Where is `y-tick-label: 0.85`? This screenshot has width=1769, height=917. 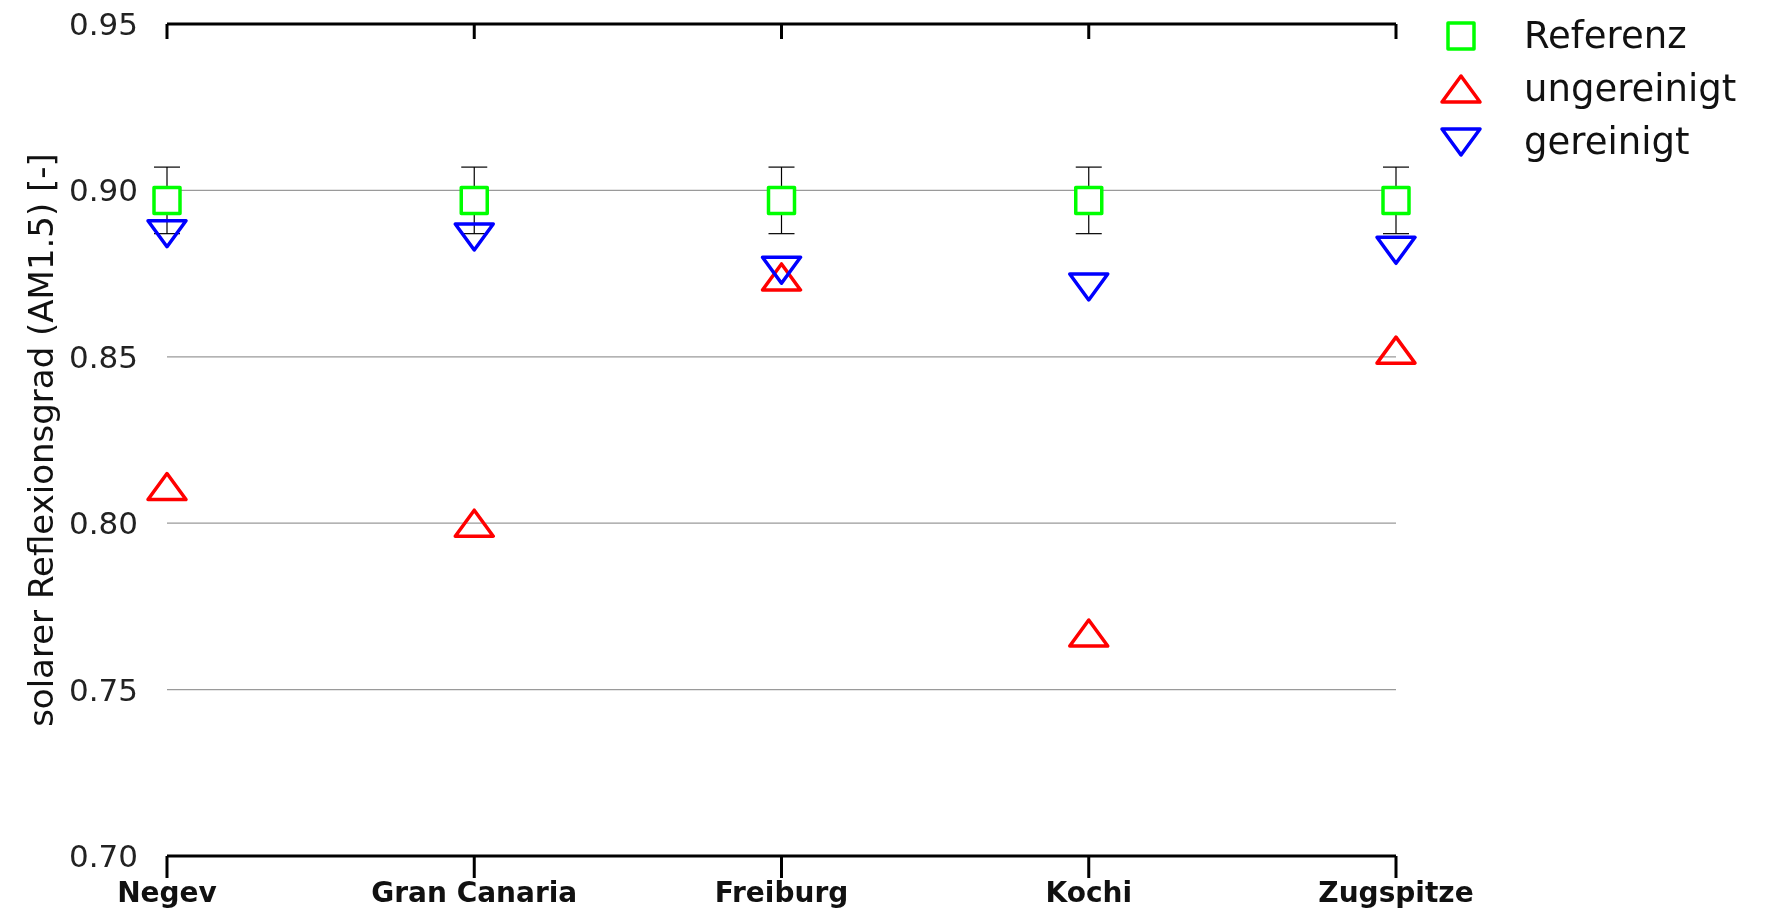 y-tick-label: 0.85 is located at coordinates (103, 356).